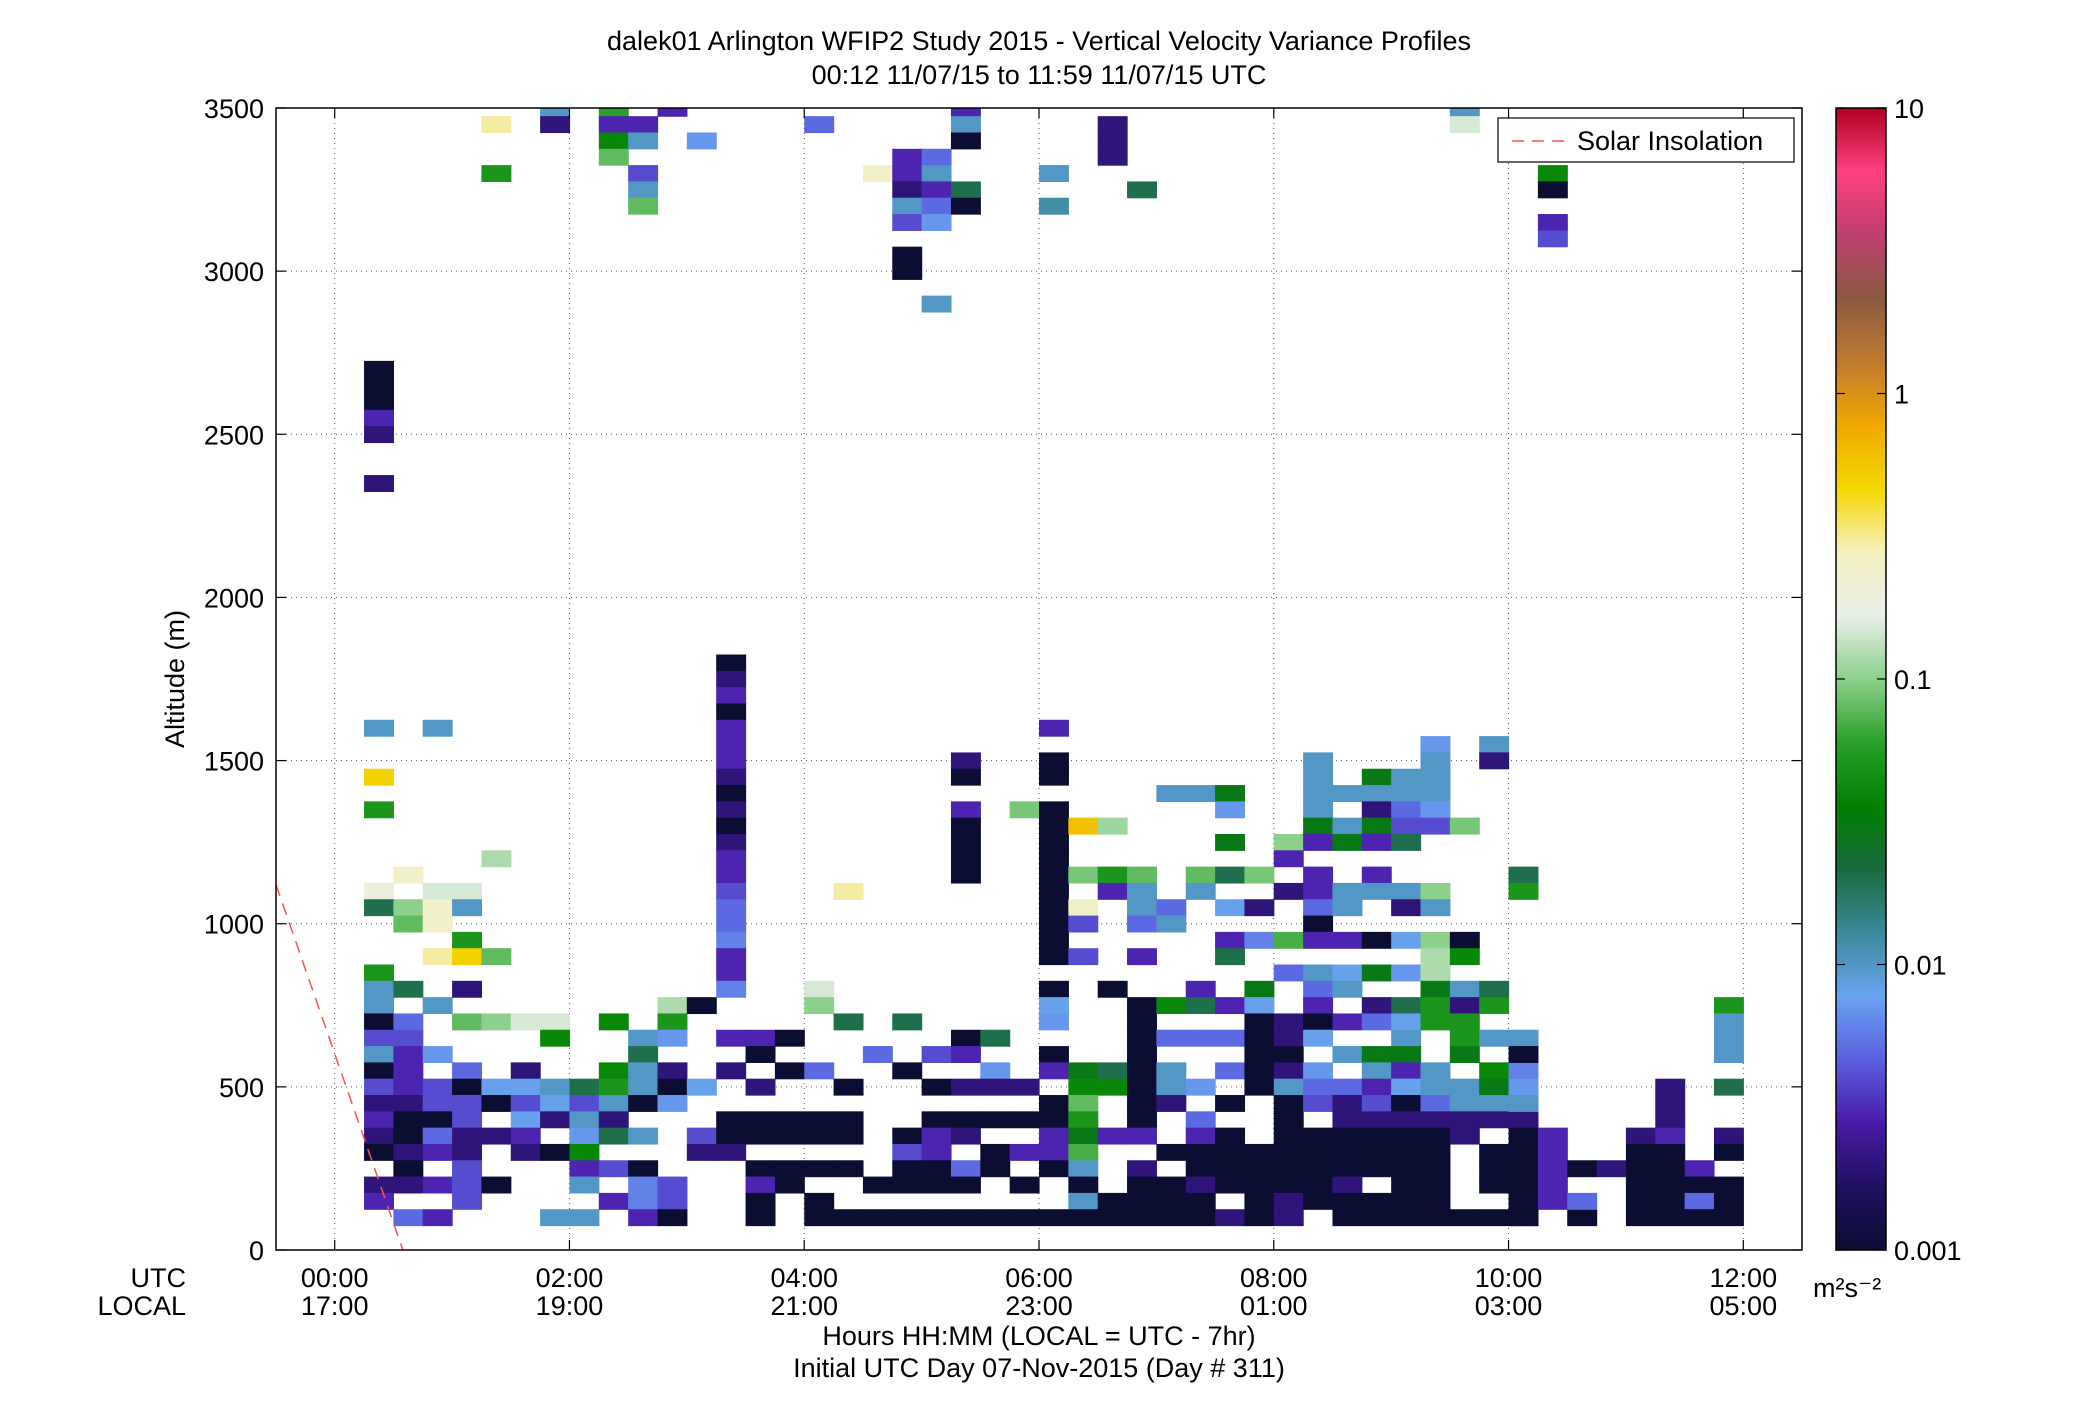  What do you see at coordinates (1039, 1368) in the screenshot?
I see `x-axis-label-line2: Initial UTC Day 07-Nov-2015 (Day # 311)` at bounding box center [1039, 1368].